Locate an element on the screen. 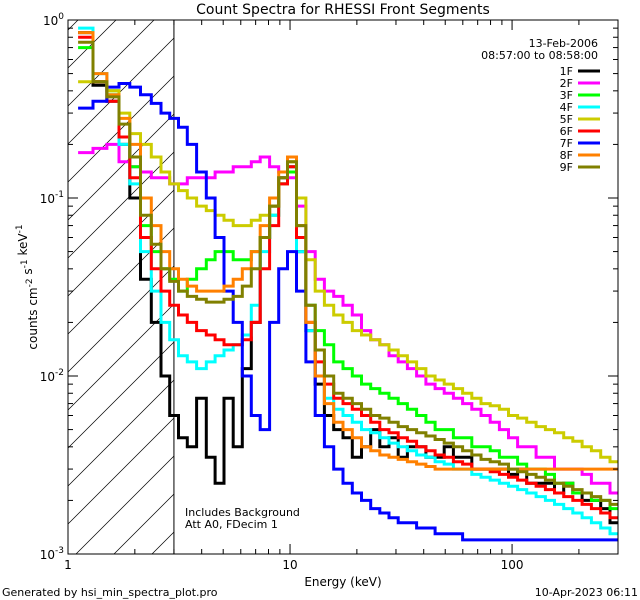 The image size is (640, 600). y-tick-label: 10⁻² is located at coordinates (52, 376).